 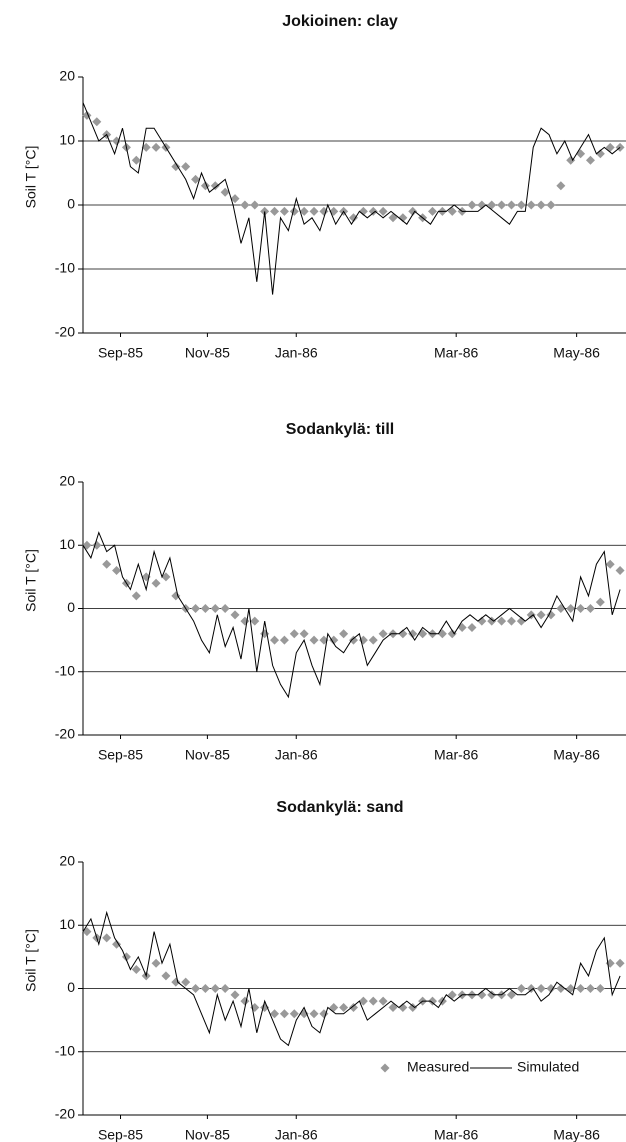 I want to click on legend-label: Measured, so click(x=438, y=1067).